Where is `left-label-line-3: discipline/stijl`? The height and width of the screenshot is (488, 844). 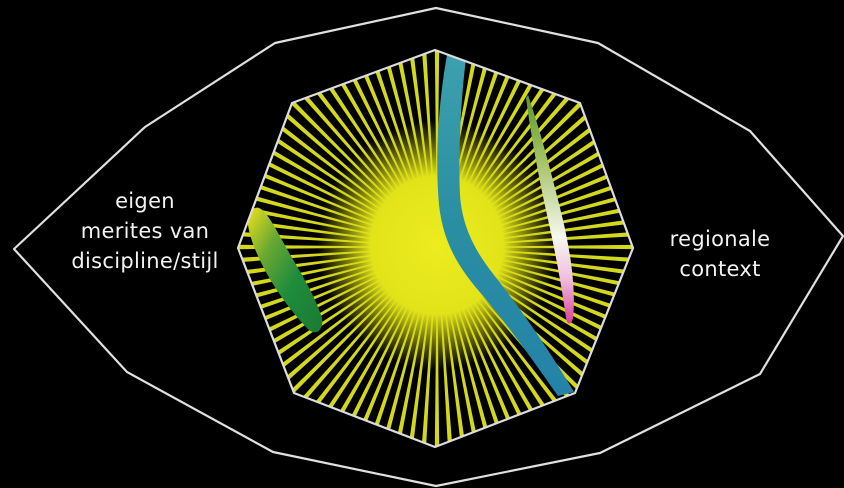 left-label-line-3: discipline/stijl is located at coordinates (145, 261).